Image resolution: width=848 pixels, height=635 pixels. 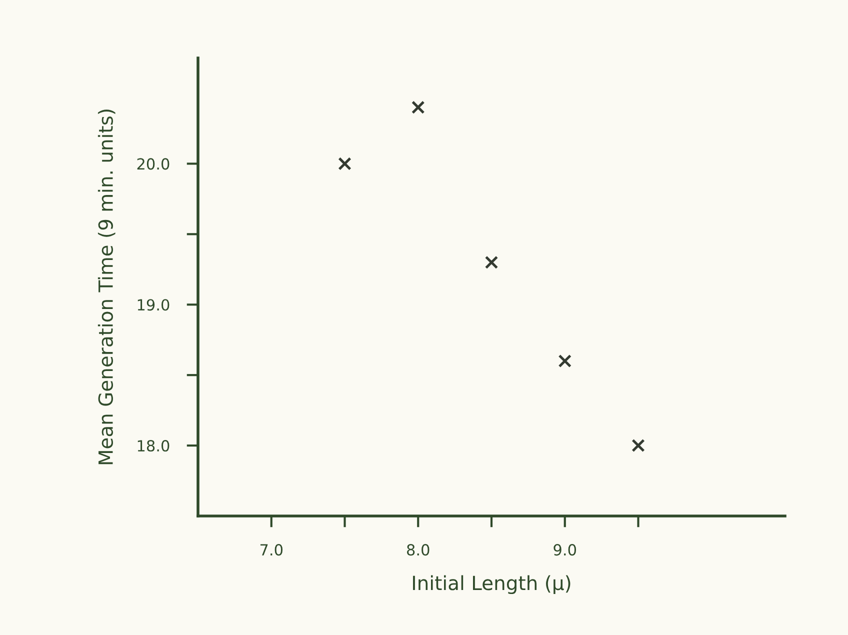 I want to click on y-tick-label: 18.0, so click(x=154, y=446).